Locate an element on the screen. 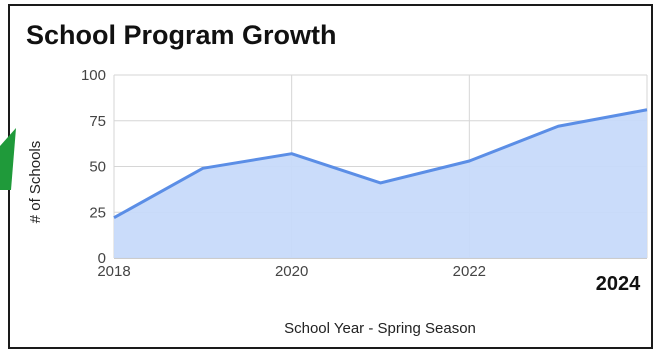 The image size is (656, 354). x-tick-label-2022: 2022 is located at coordinates (469, 271).